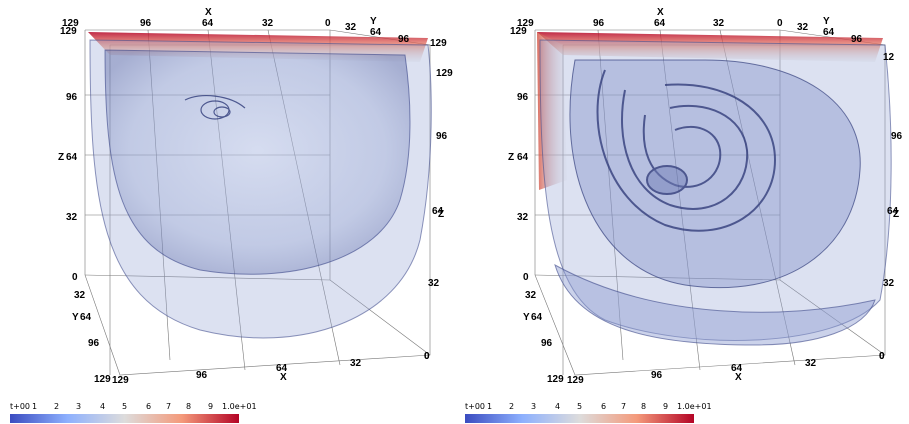 Image resolution: width=909 pixels, height=424 pixels. What do you see at coordinates (215, 107) in the screenshot?
I see `vortex-core-left` at bounding box center [215, 107].